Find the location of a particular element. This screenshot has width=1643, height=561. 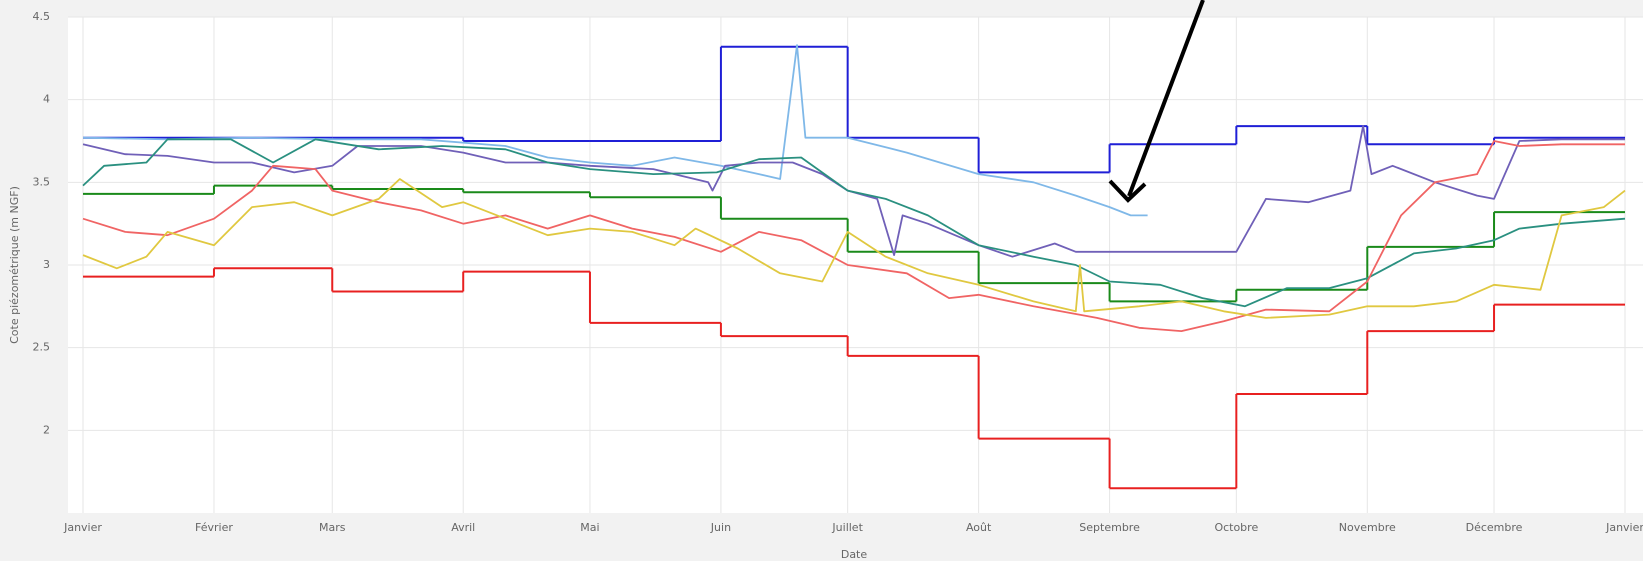

y-tick-label: 2 is located at coordinates (46, 429).